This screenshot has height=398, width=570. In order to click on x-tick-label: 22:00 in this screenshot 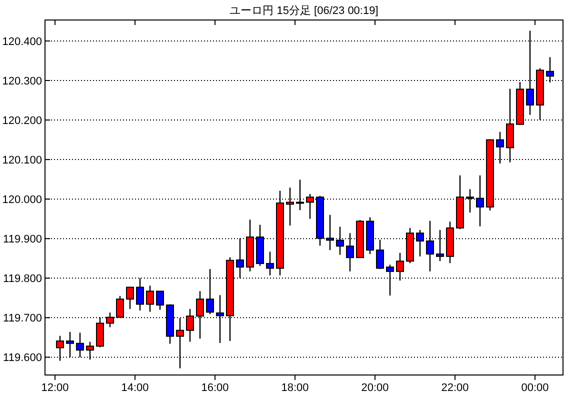, I will do `click(455, 388)`.